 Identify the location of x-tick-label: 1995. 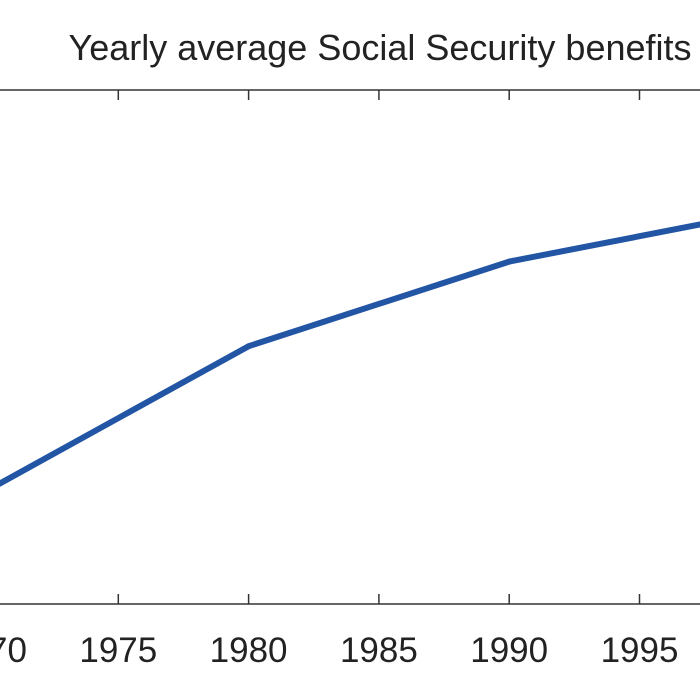
(640, 650).